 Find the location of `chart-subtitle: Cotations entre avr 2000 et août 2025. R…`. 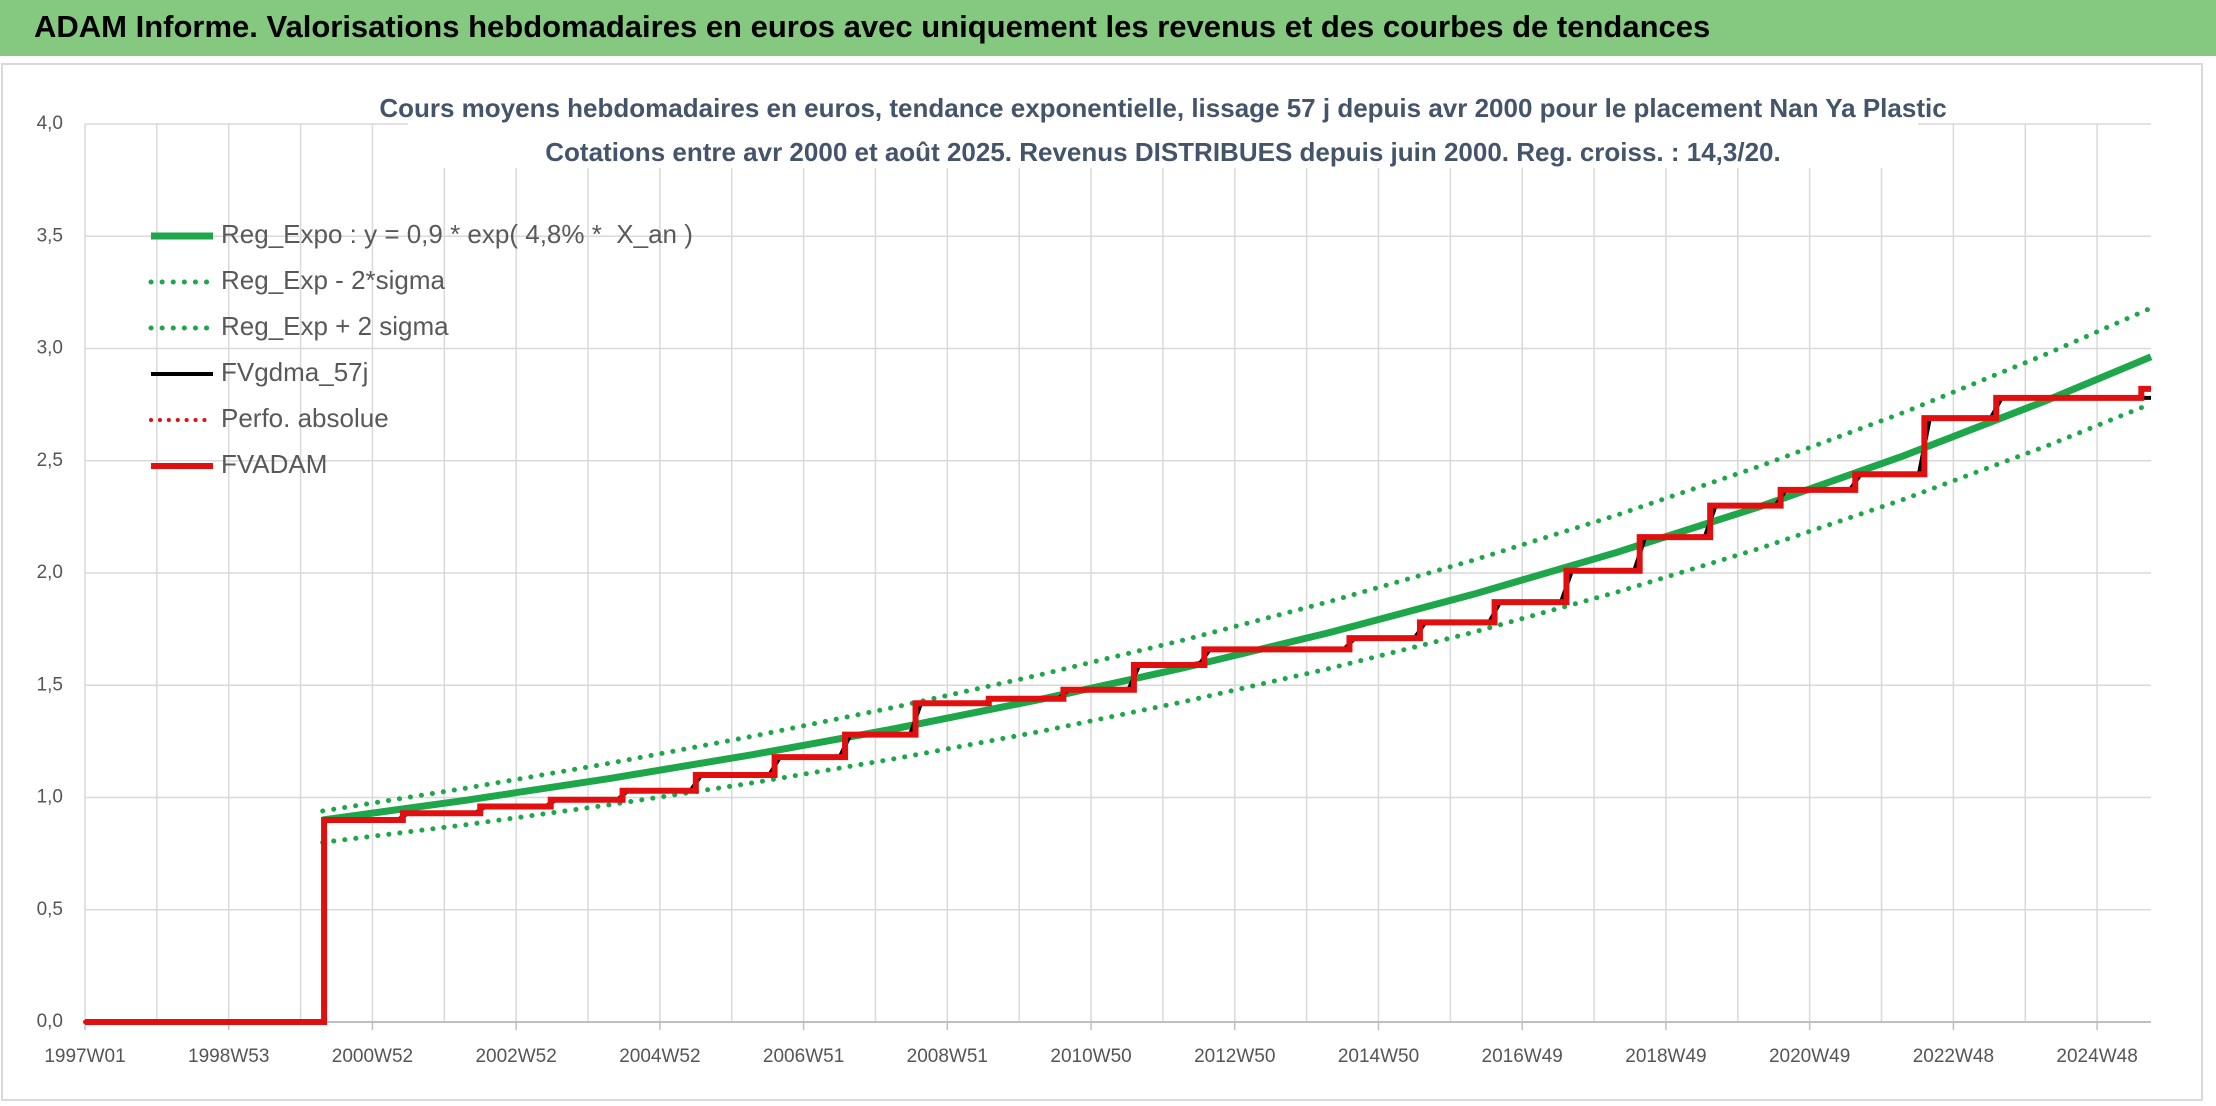

chart-subtitle: Cotations entre avr 2000 et août 2025. R… is located at coordinates (1162, 152).